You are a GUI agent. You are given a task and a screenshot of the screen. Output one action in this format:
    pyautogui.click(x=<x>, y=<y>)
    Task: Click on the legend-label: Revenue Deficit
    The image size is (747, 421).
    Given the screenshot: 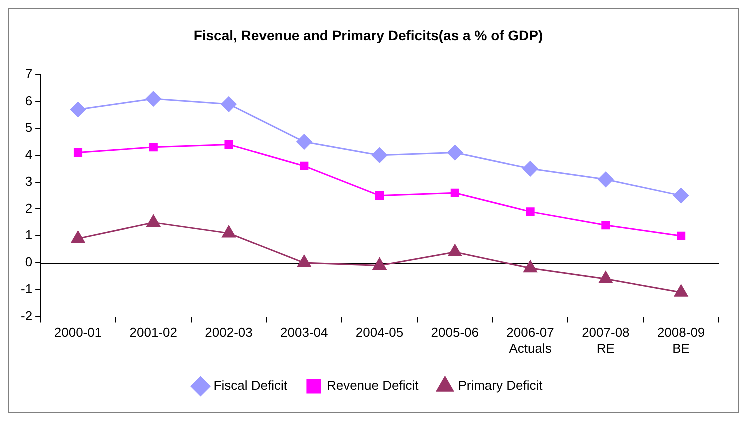 What is the action you would take?
    pyautogui.click(x=373, y=386)
    